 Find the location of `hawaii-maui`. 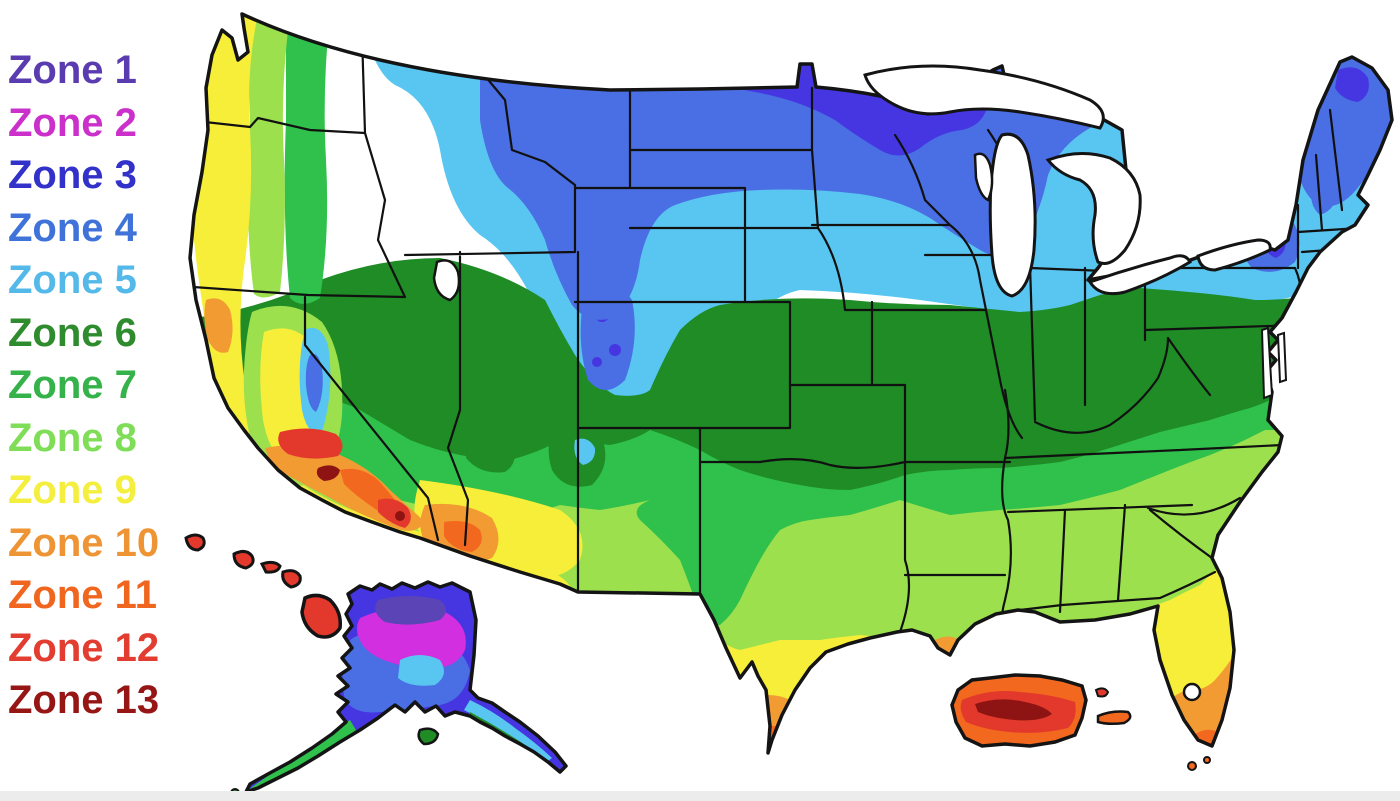

hawaii-maui is located at coordinates (291, 579).